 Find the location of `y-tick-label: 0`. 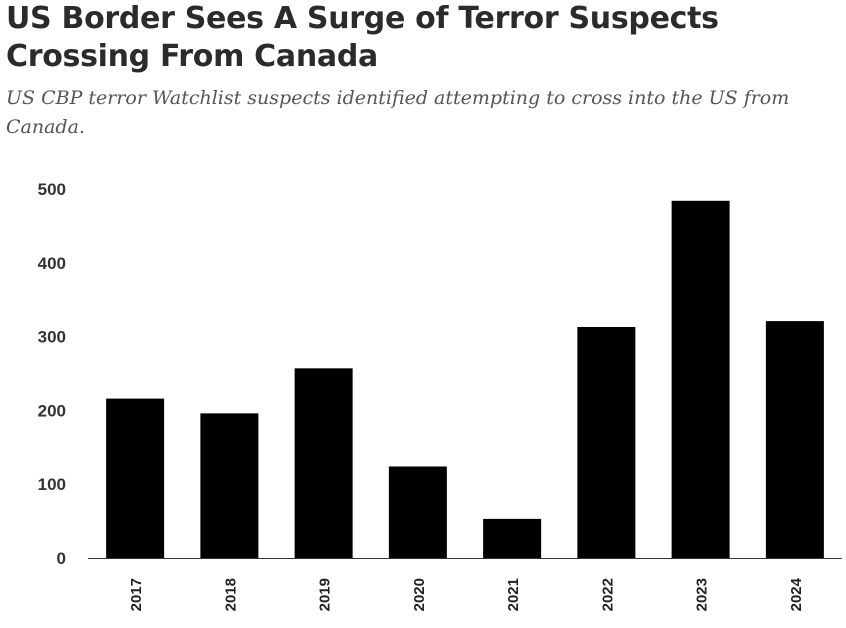

y-tick-label: 0 is located at coordinates (61, 558).